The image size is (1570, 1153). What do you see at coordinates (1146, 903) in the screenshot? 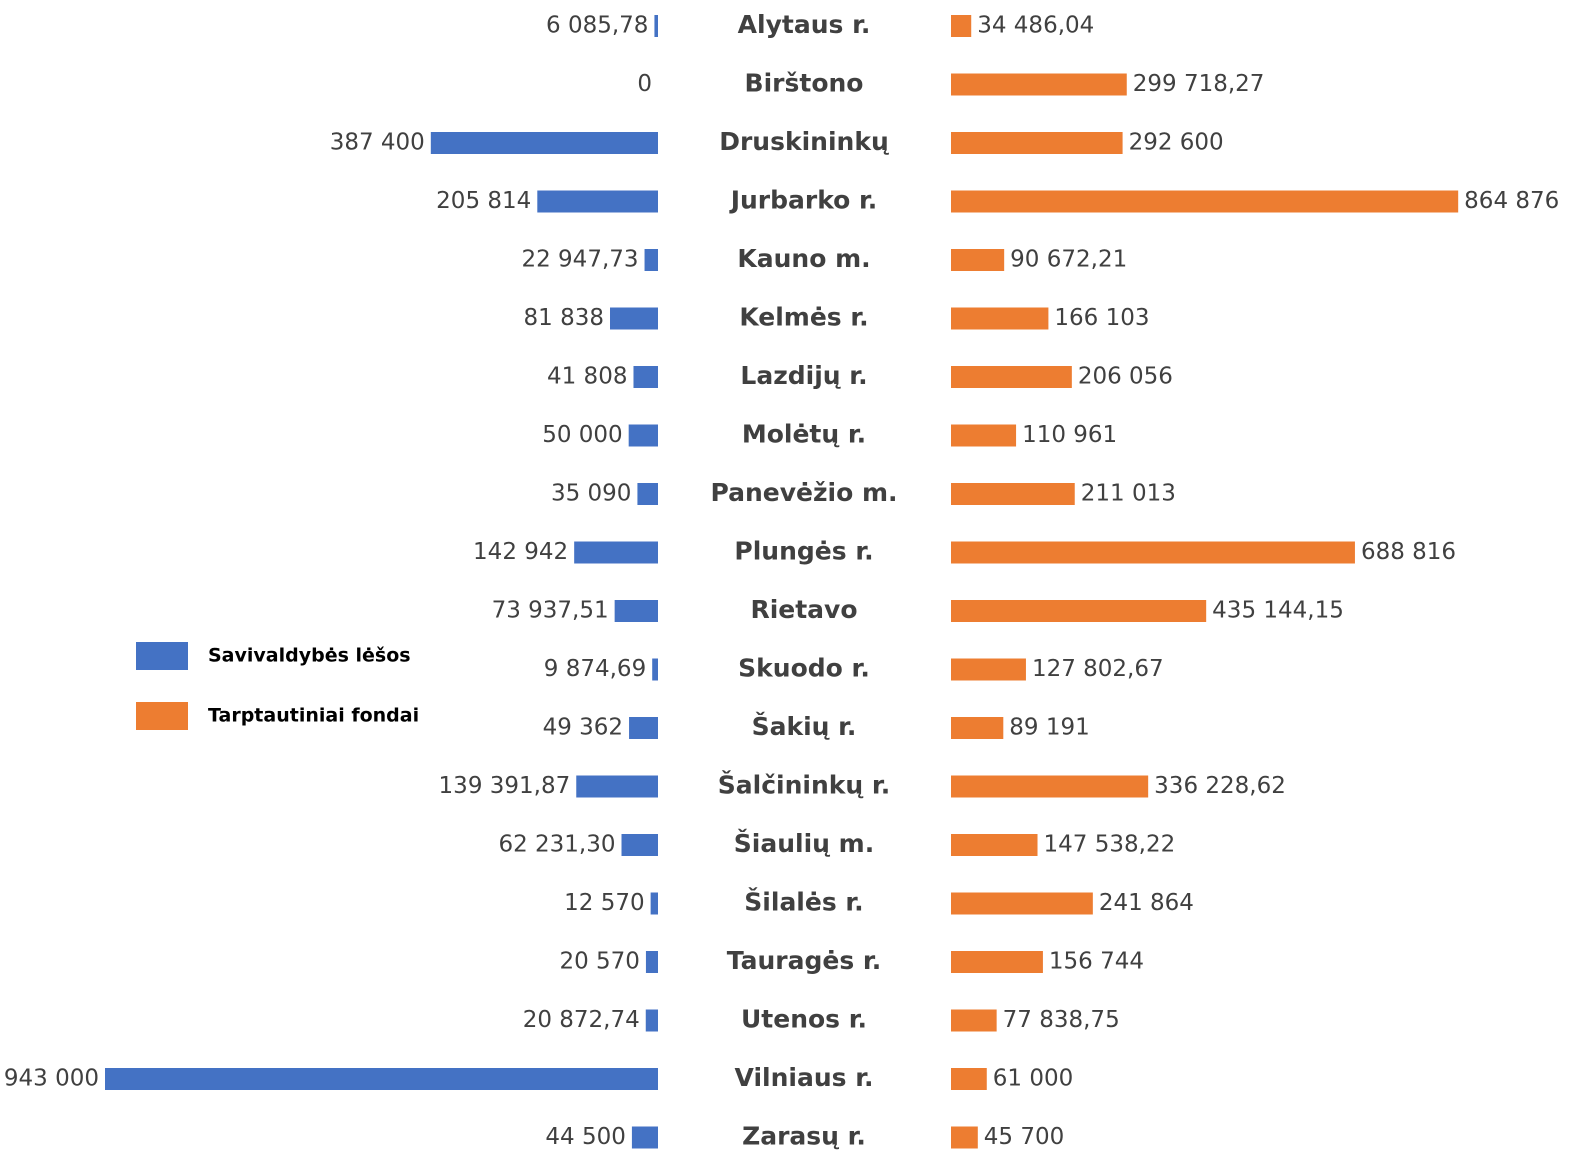
I see `value-label: 241 864` at bounding box center [1146, 903].